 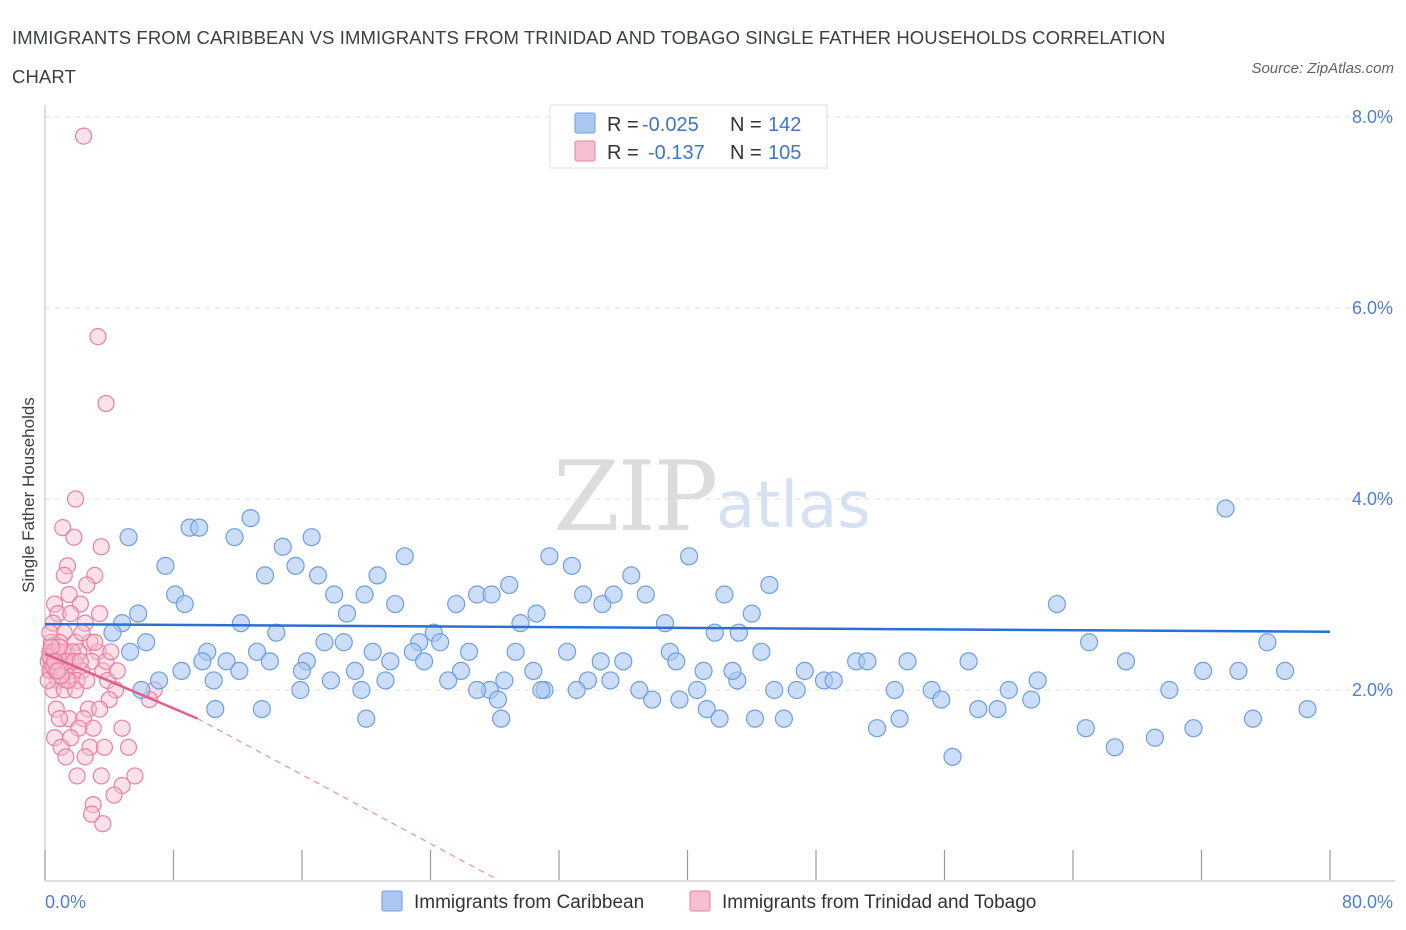 I want to click on series-trinidad-tobago-points, so click(x=101, y=480).